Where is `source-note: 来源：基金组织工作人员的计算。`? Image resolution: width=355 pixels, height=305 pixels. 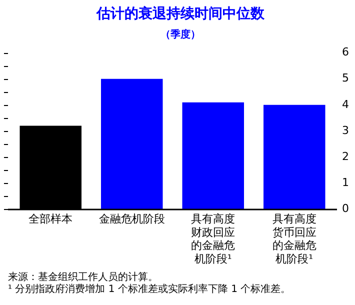 source-note: 来源：基金组织工作人员的计算。 is located at coordinates (83, 278).